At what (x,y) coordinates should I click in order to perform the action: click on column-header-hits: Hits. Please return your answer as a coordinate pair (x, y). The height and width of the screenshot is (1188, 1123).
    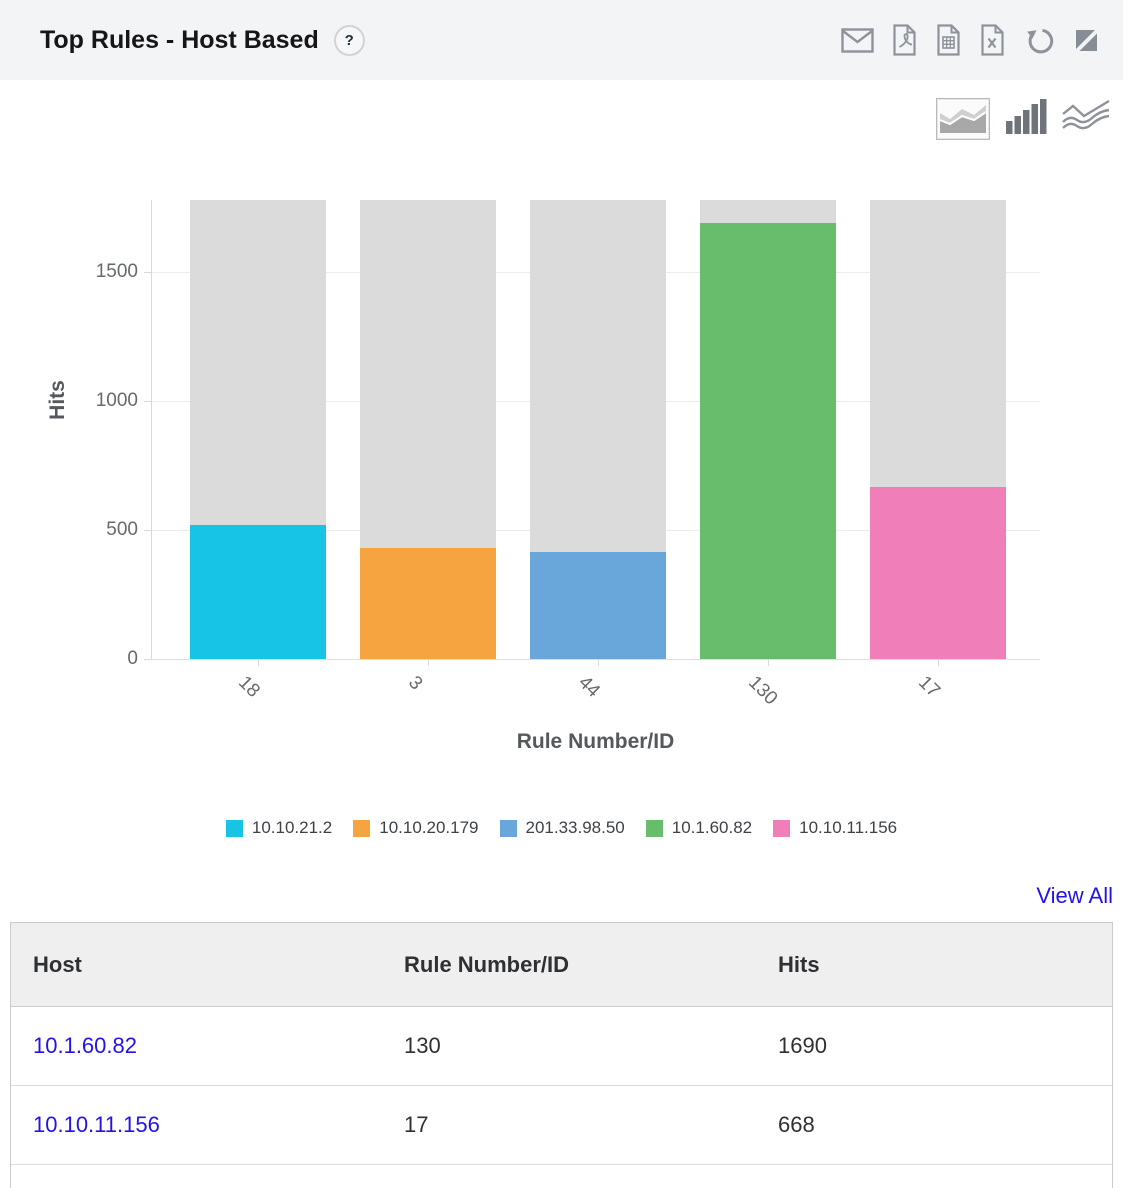
    Looking at the image, I should click on (799, 964).